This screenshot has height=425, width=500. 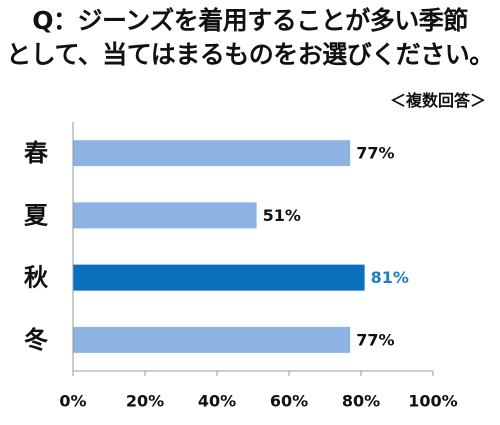 What do you see at coordinates (375, 153) in the screenshot?
I see `value-label-0: 77%` at bounding box center [375, 153].